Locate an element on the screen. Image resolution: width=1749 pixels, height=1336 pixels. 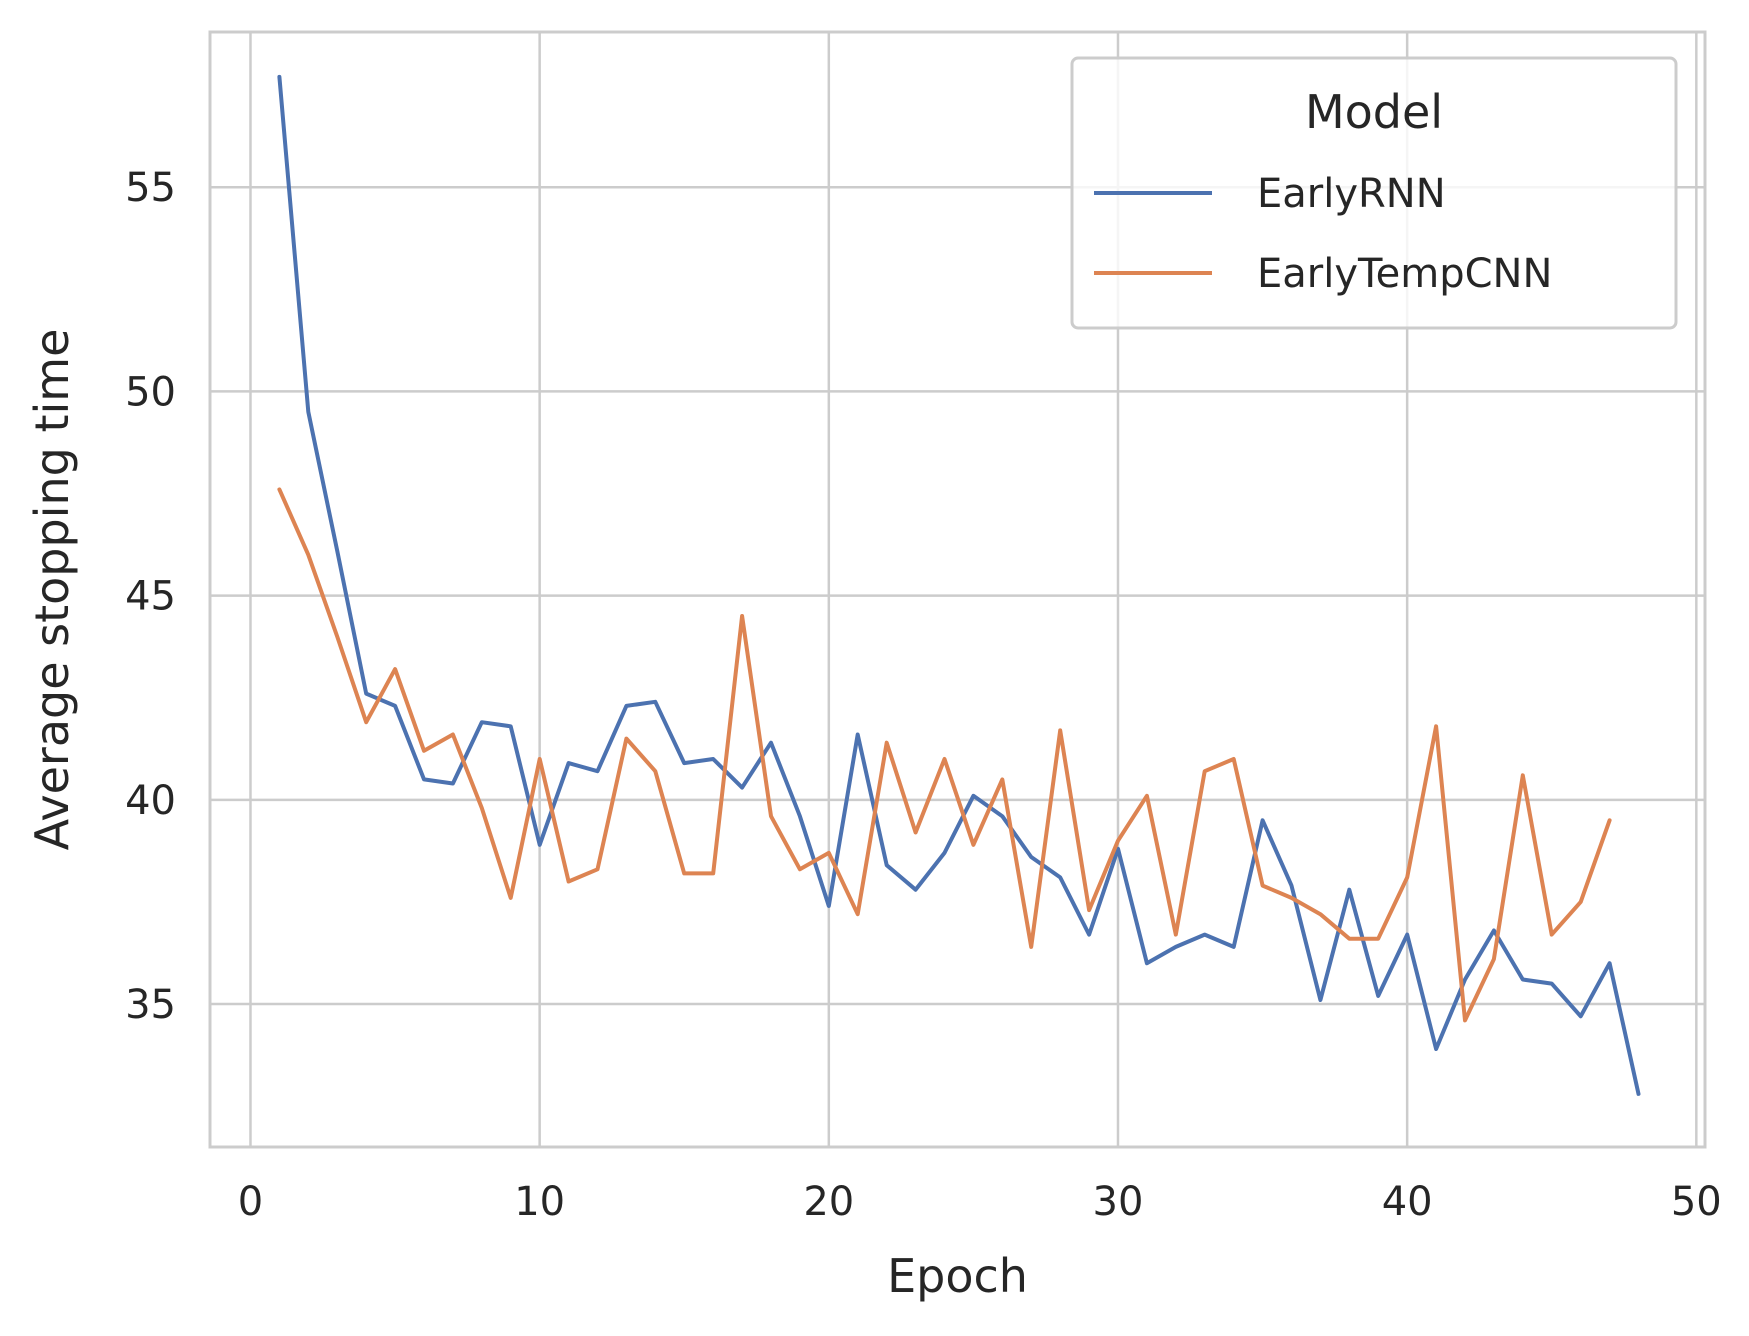
legend-box is located at coordinates (1374, 193).